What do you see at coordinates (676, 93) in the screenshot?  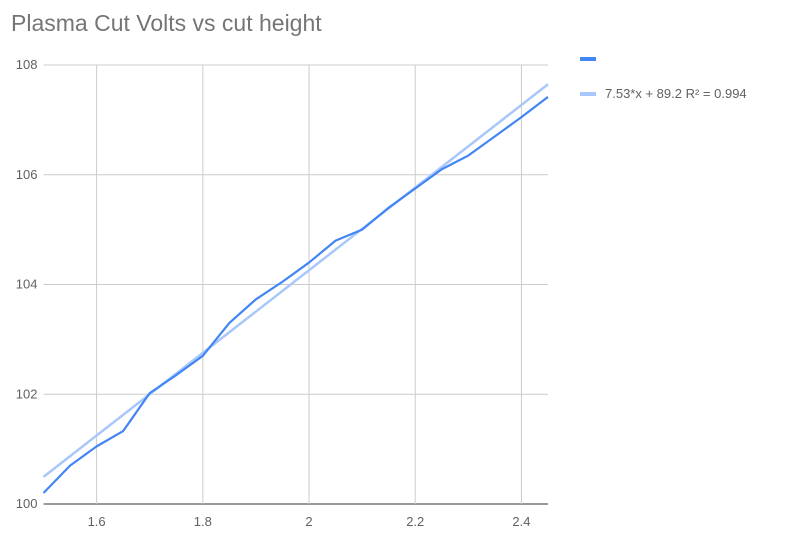 I see `legend-label-trendline: 7.53*x + 89.2 R² = 0.994` at bounding box center [676, 93].